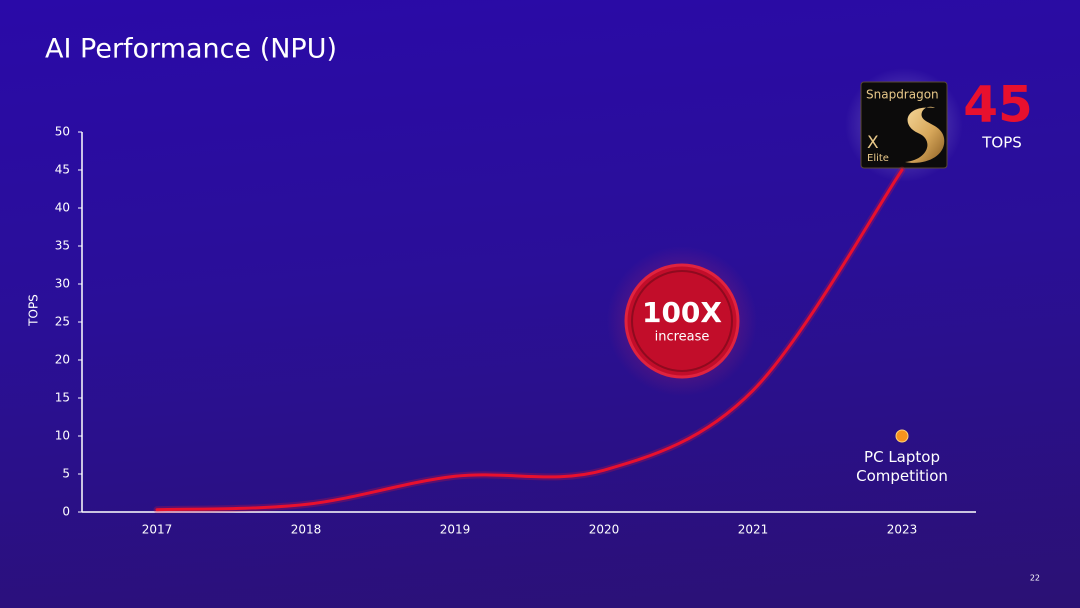  I want to click on y-tick-label: 45, so click(62, 170).